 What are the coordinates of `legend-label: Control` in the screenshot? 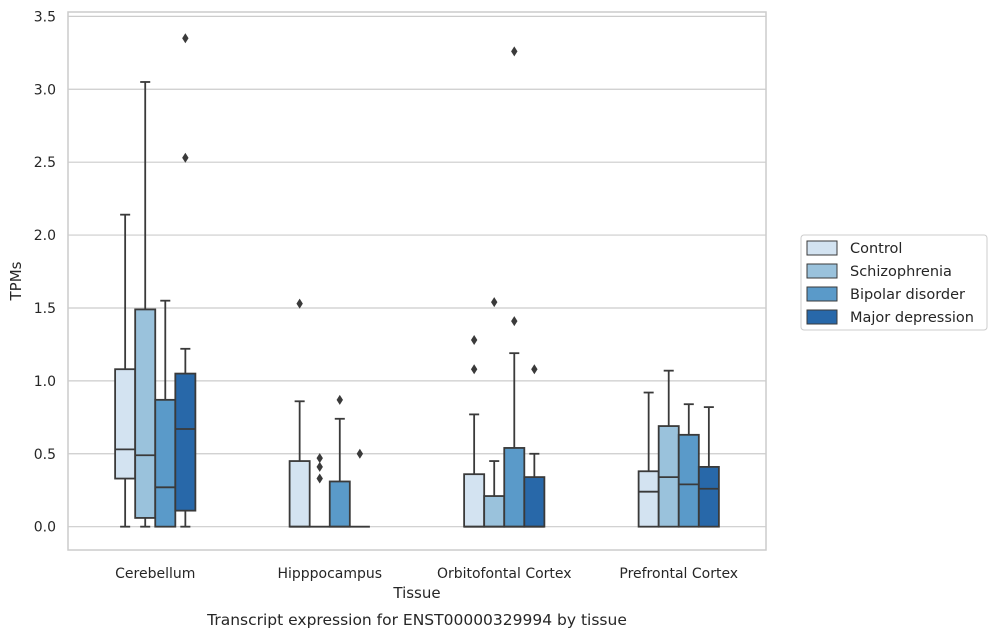 It's located at (876, 249).